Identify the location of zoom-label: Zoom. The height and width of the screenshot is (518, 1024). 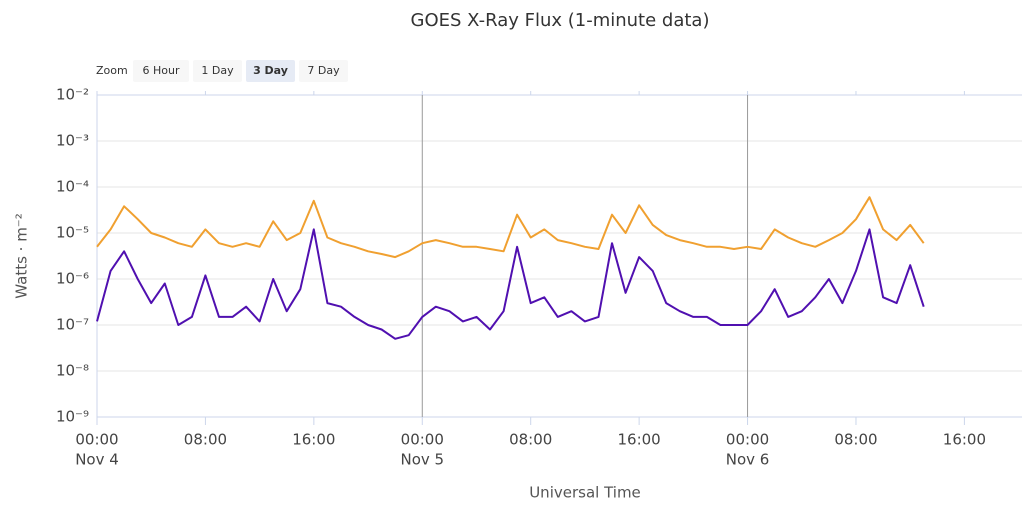
(112, 70).